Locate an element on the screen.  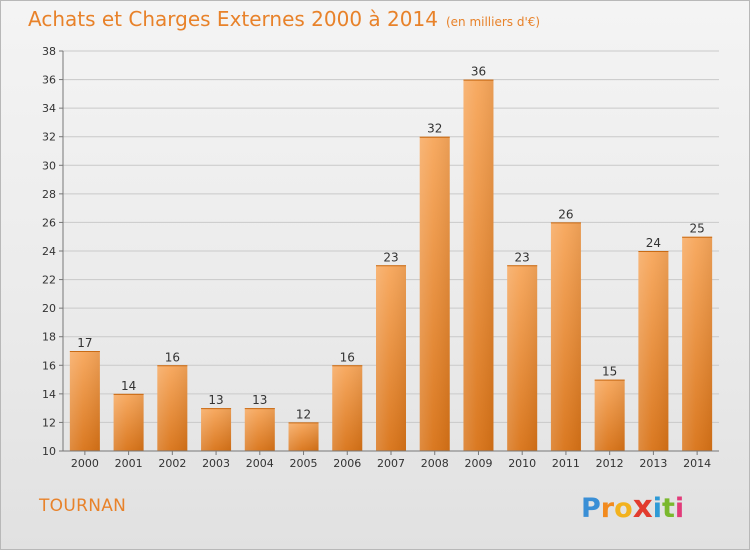
commune-name: TOURNAN is located at coordinates (83, 506).